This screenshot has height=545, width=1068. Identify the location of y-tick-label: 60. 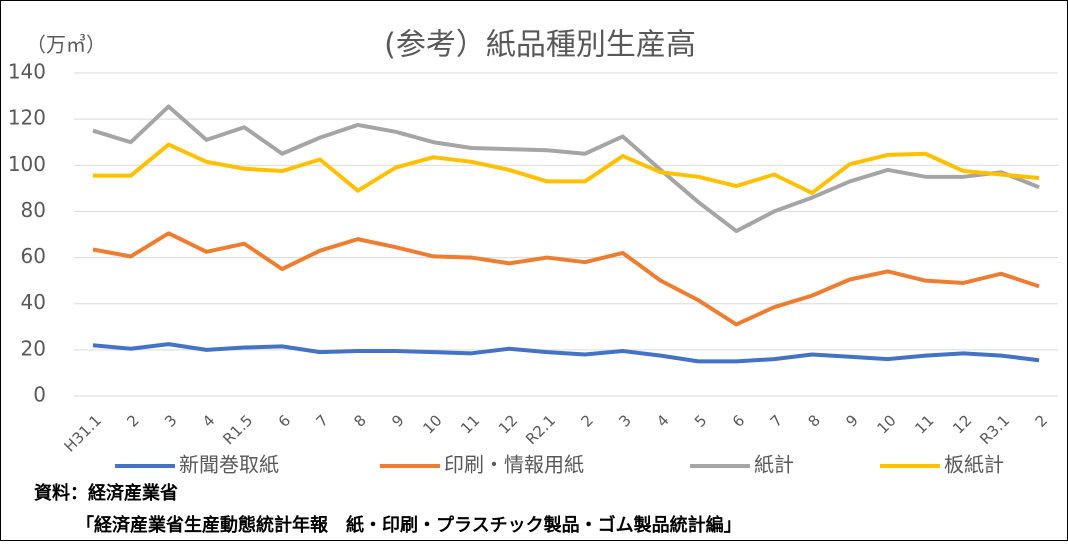
(33, 256).